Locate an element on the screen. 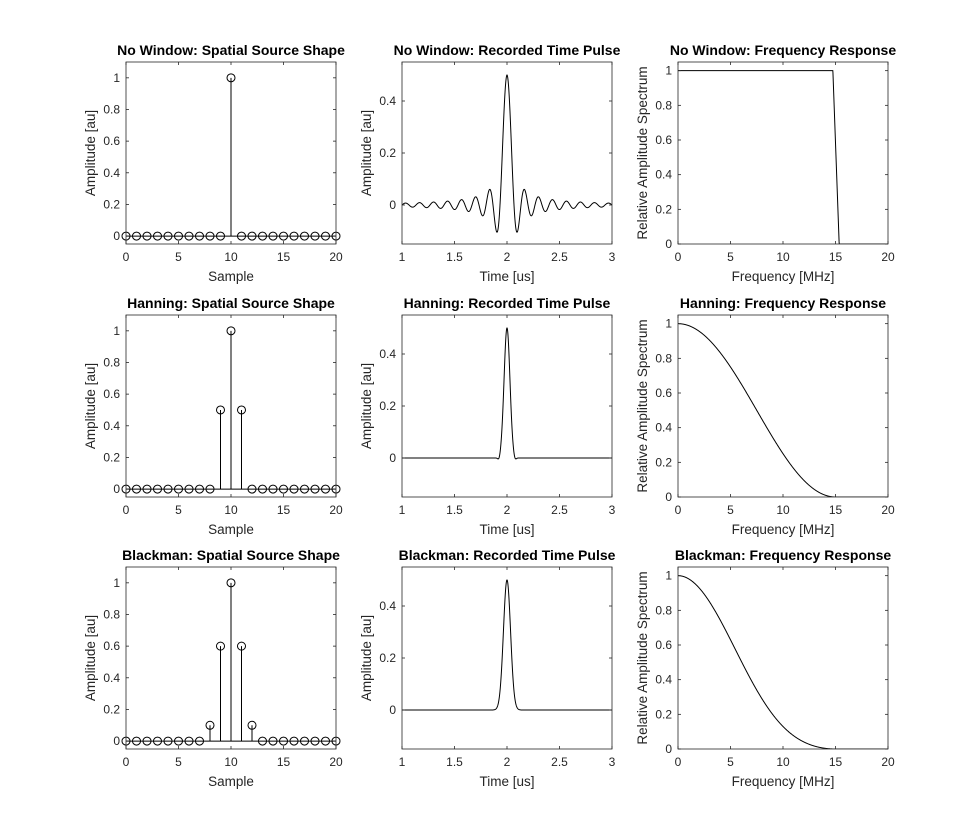 This screenshot has height=840, width=980. chart-title: No Window: Spatial Source Shape is located at coordinates (231, 50).